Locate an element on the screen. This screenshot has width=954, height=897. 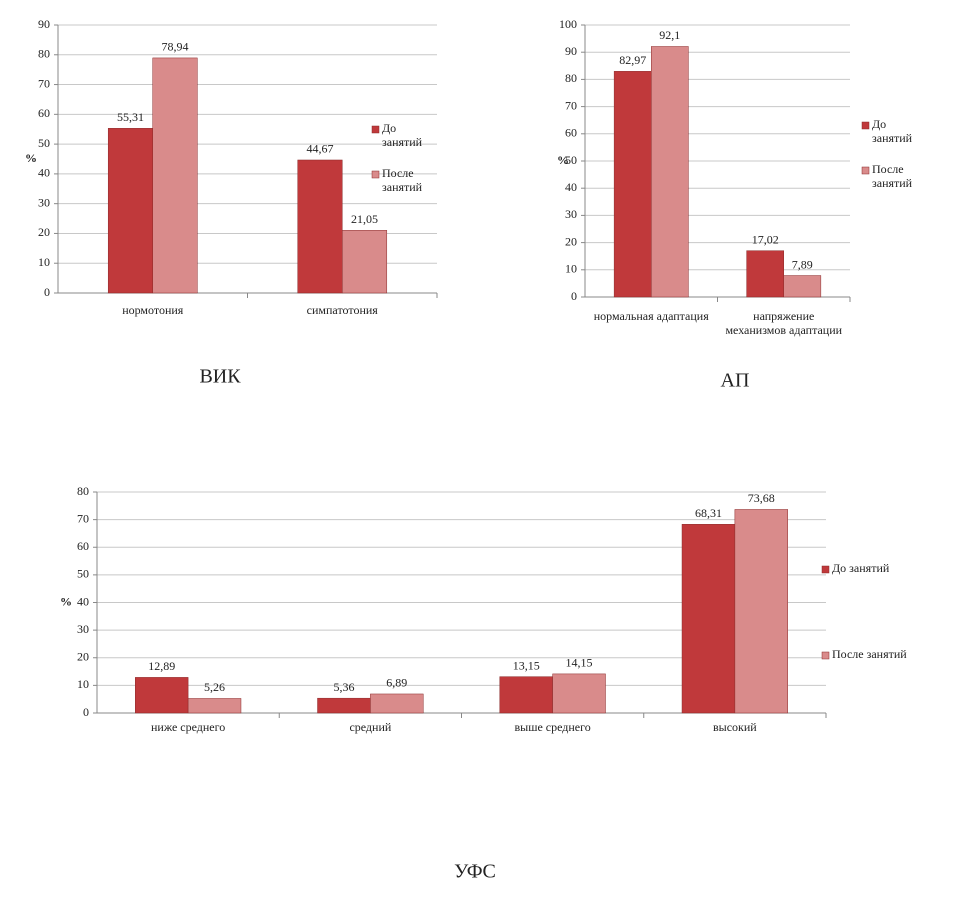
x-tick-label: симпатотония is located at coordinates (342, 310).